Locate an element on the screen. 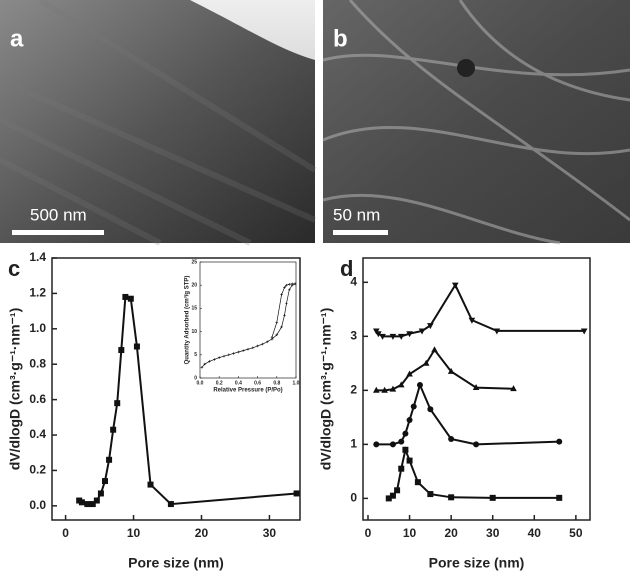  axes-frame is located at coordinates (248, 320).